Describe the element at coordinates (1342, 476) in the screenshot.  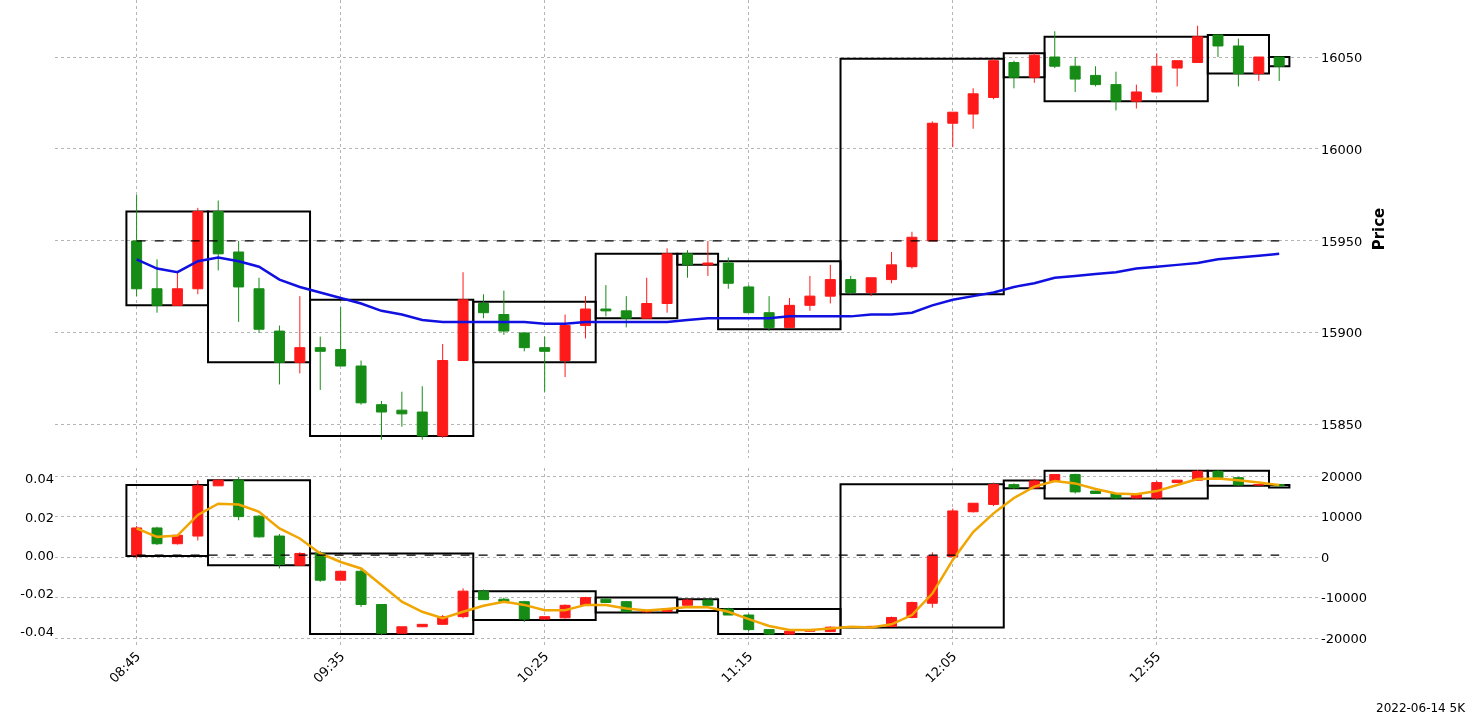
I see `y2-tick-label: 20000` at that location.